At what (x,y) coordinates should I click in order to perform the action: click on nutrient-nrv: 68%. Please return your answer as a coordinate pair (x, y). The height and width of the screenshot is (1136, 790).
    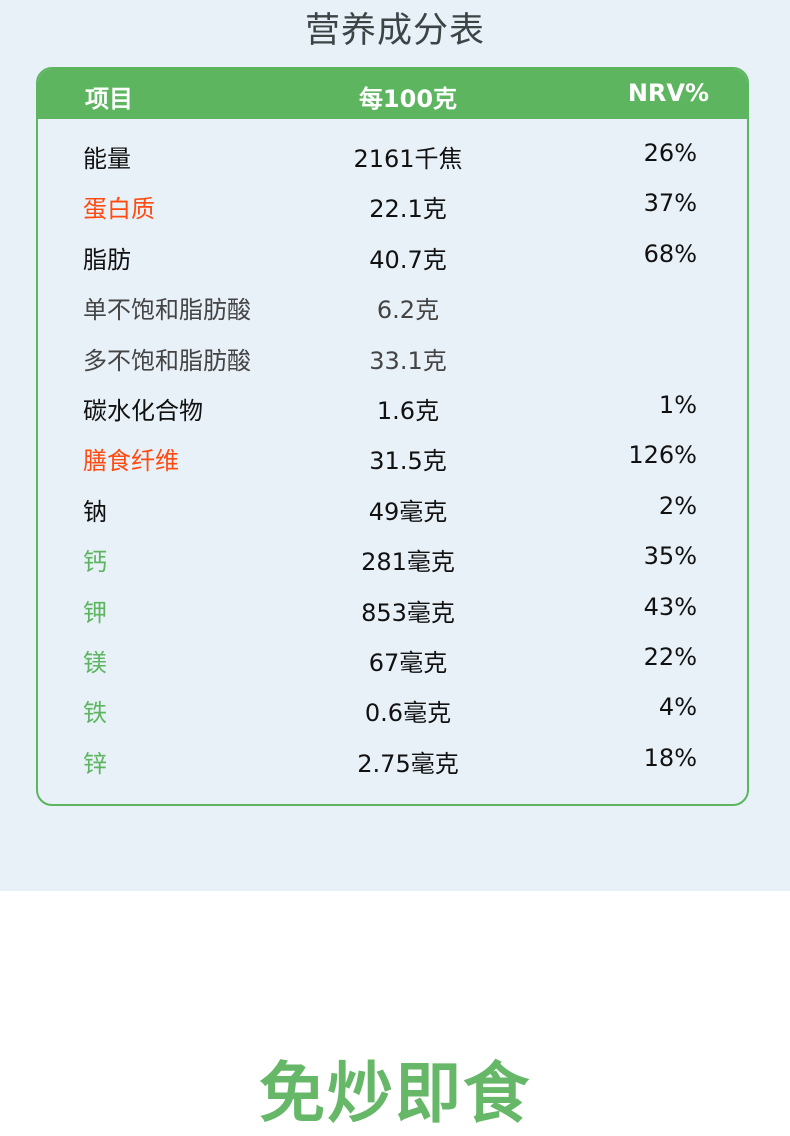
    Looking at the image, I should click on (670, 253).